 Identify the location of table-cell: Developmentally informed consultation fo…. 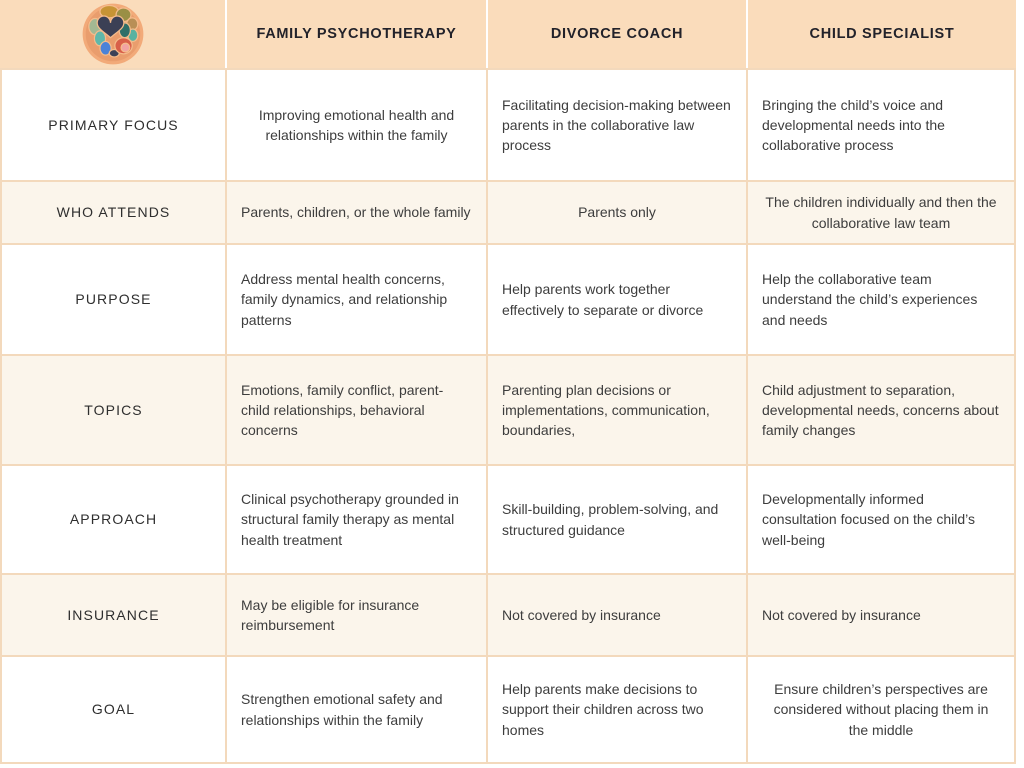
(881, 518).